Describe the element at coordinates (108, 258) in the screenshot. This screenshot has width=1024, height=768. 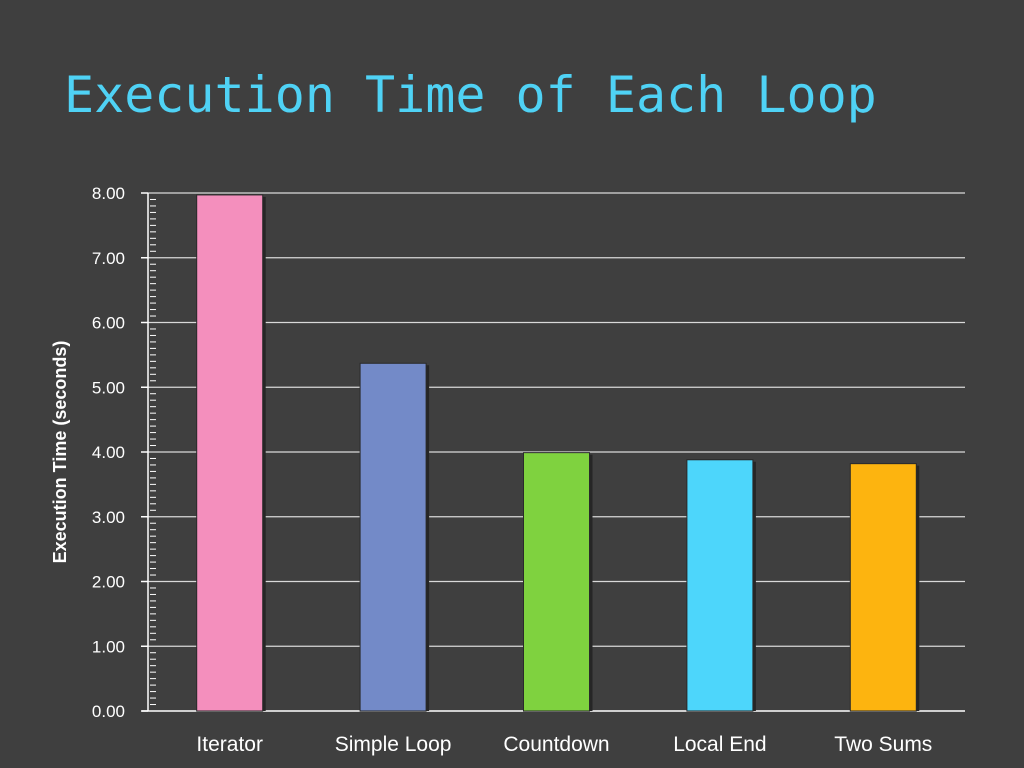
I see `y-tick-label: 7.00` at that location.